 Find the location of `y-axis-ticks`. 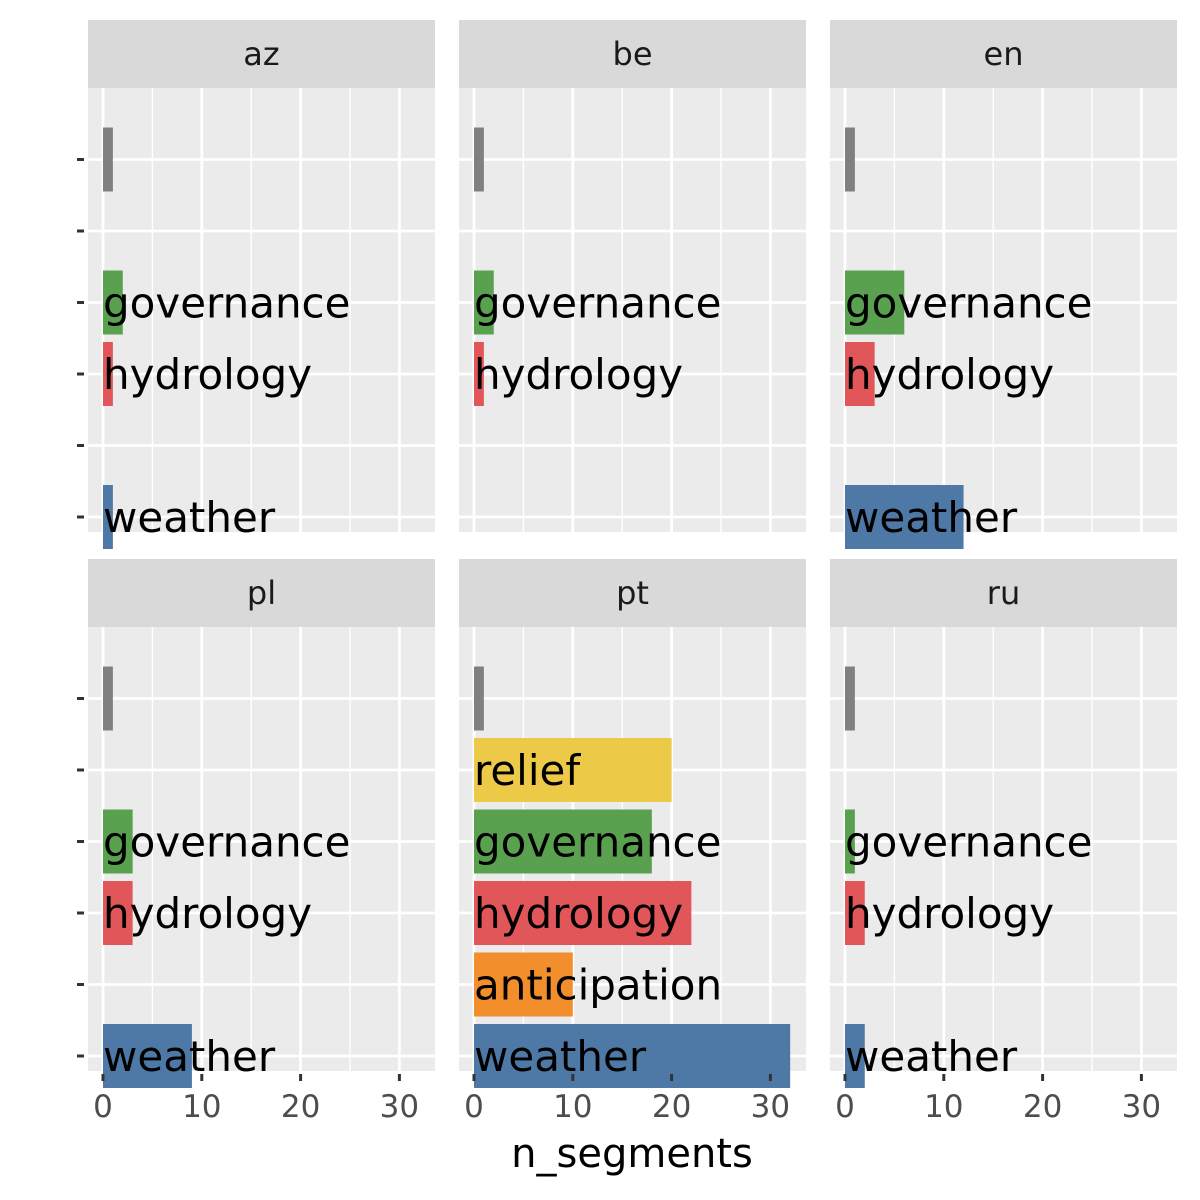

y-axis-ticks is located at coordinates (80, 608).